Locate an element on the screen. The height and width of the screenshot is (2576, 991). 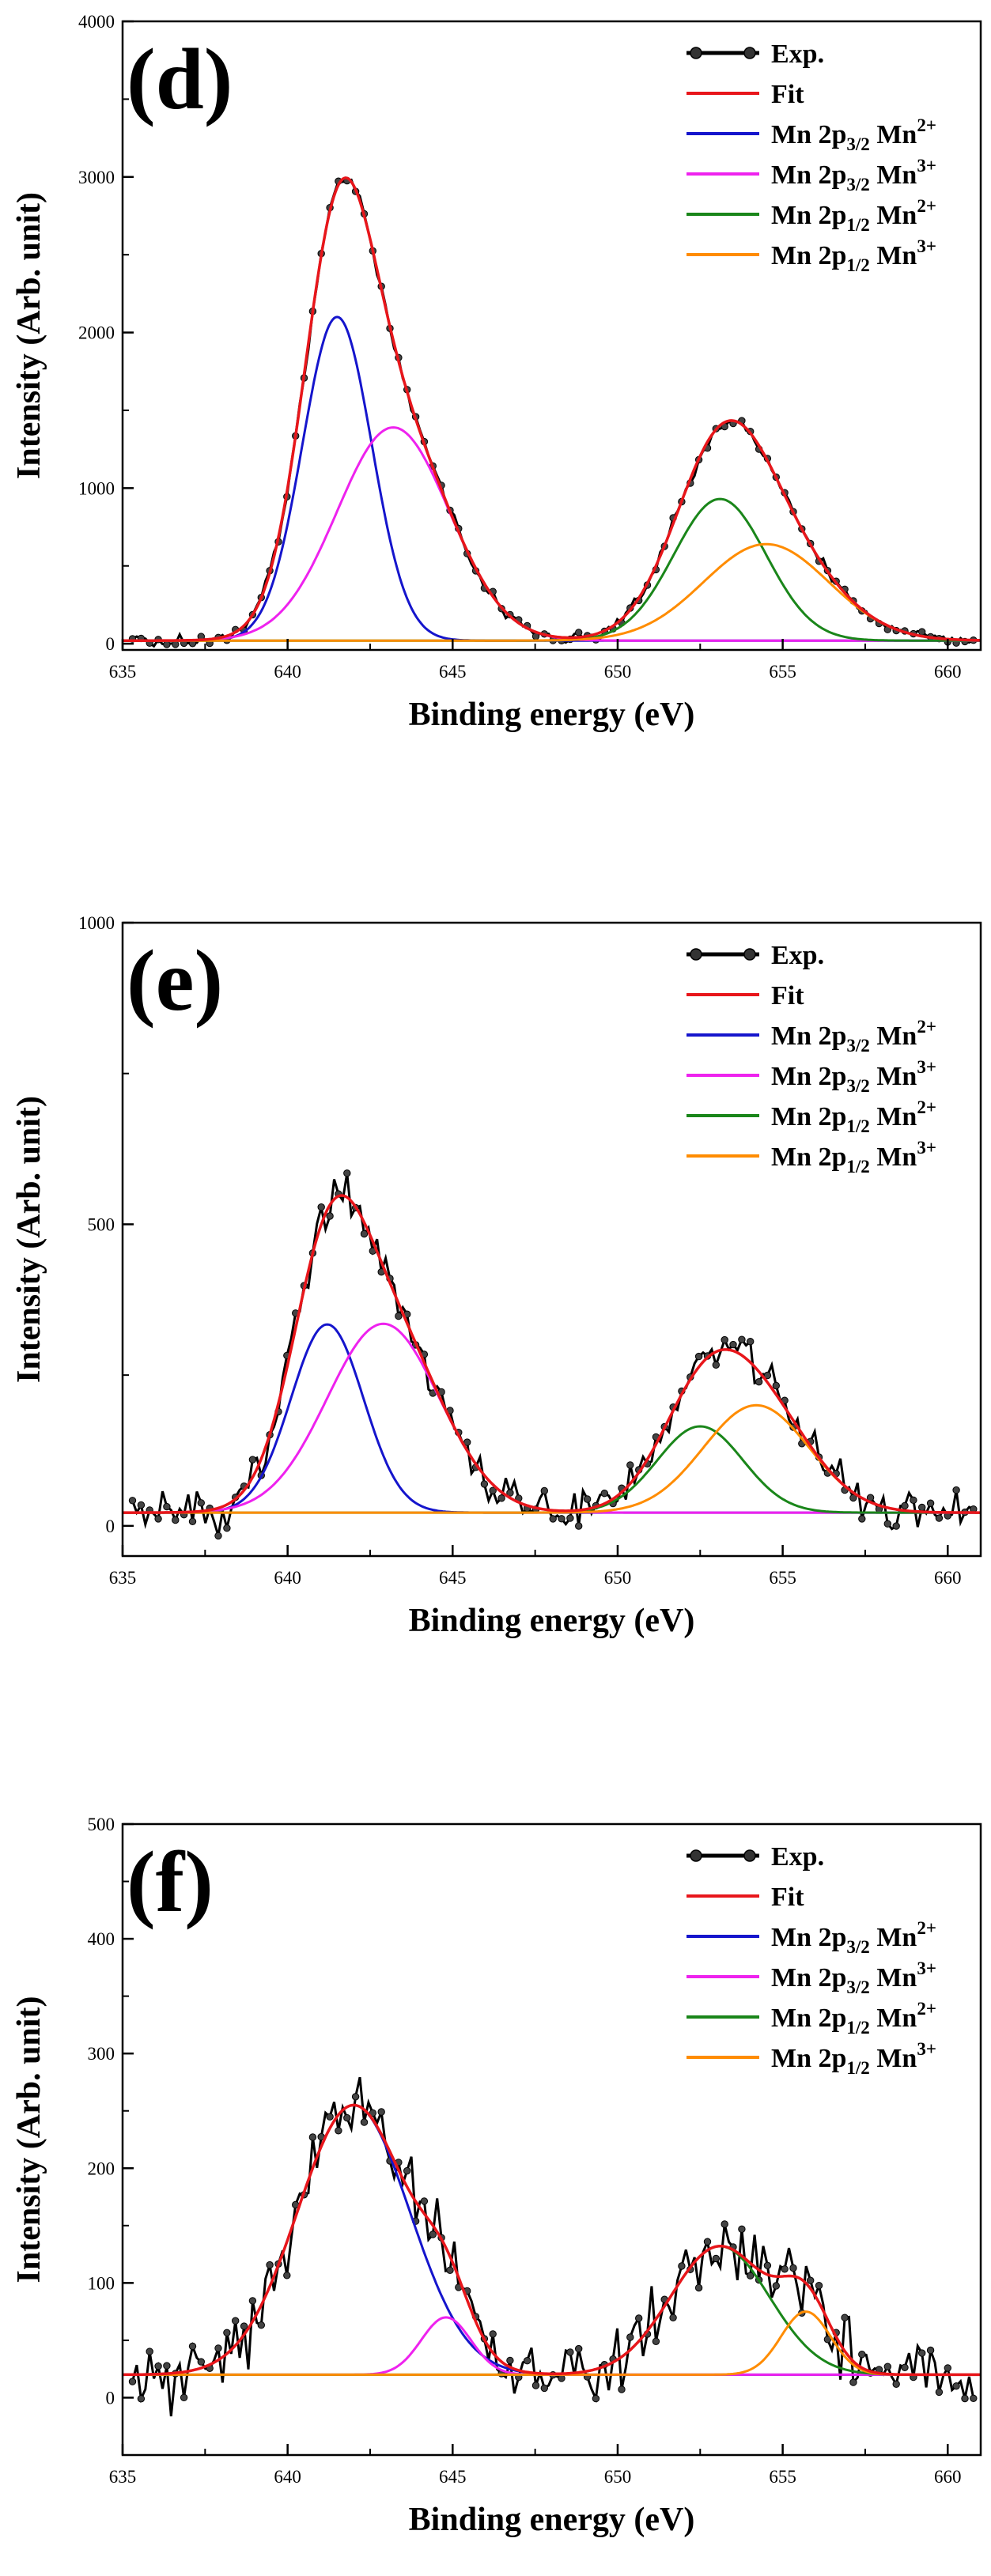
y-tick-label: 100 is located at coordinates (101, 2283).